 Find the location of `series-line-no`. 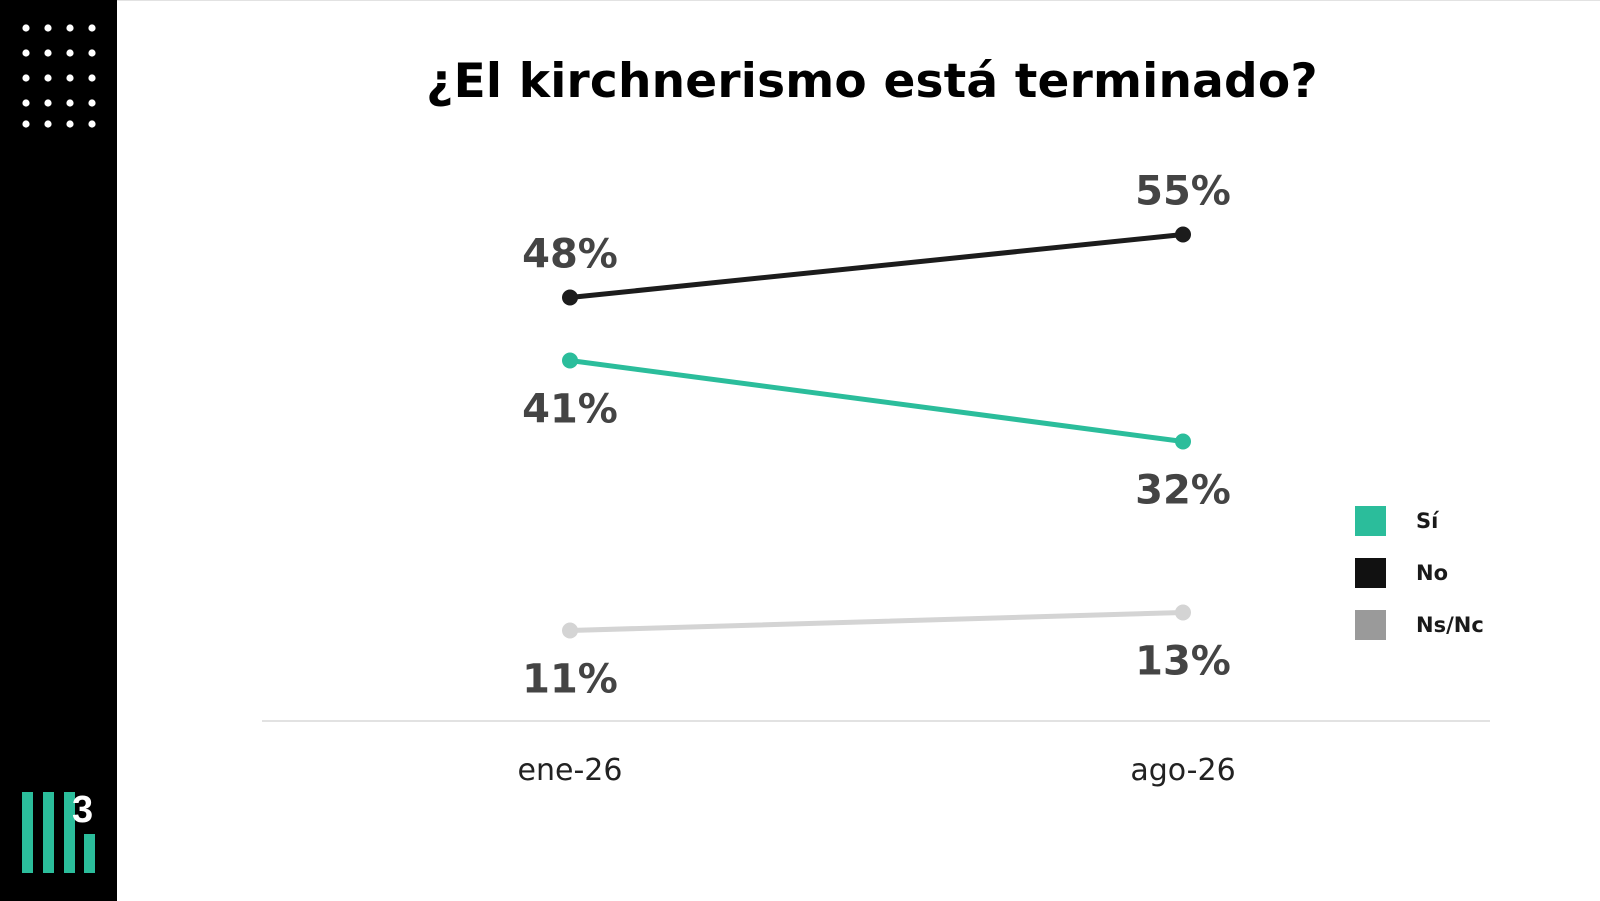

series-line-no is located at coordinates (876, 266).